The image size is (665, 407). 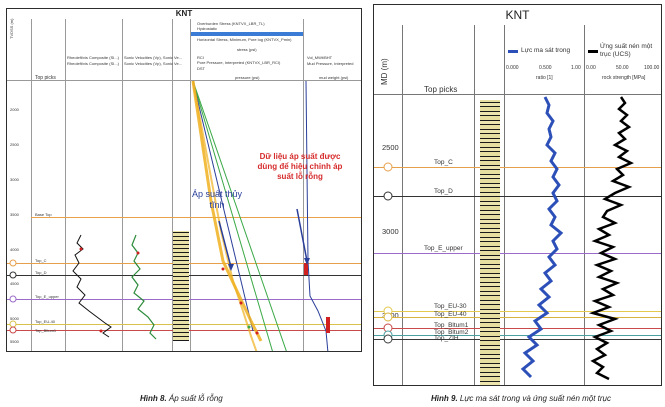 I want to click on fig8-legend-selected-bar, so click(x=247, y=34).